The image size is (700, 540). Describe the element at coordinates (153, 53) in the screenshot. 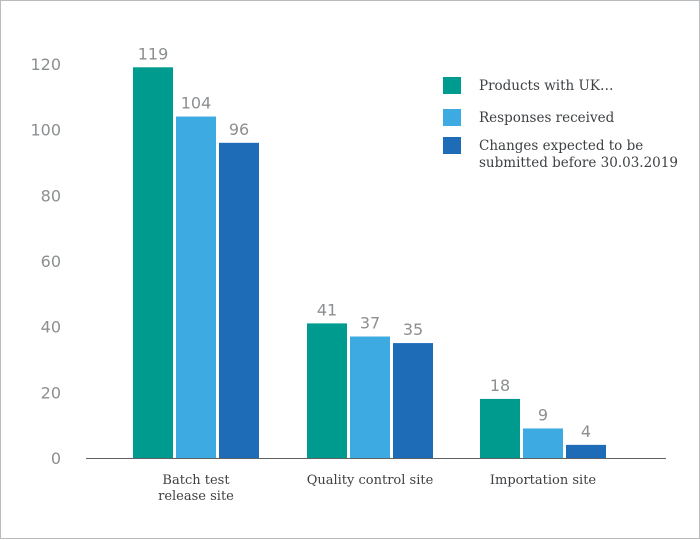

I see `data-label: 119` at that location.